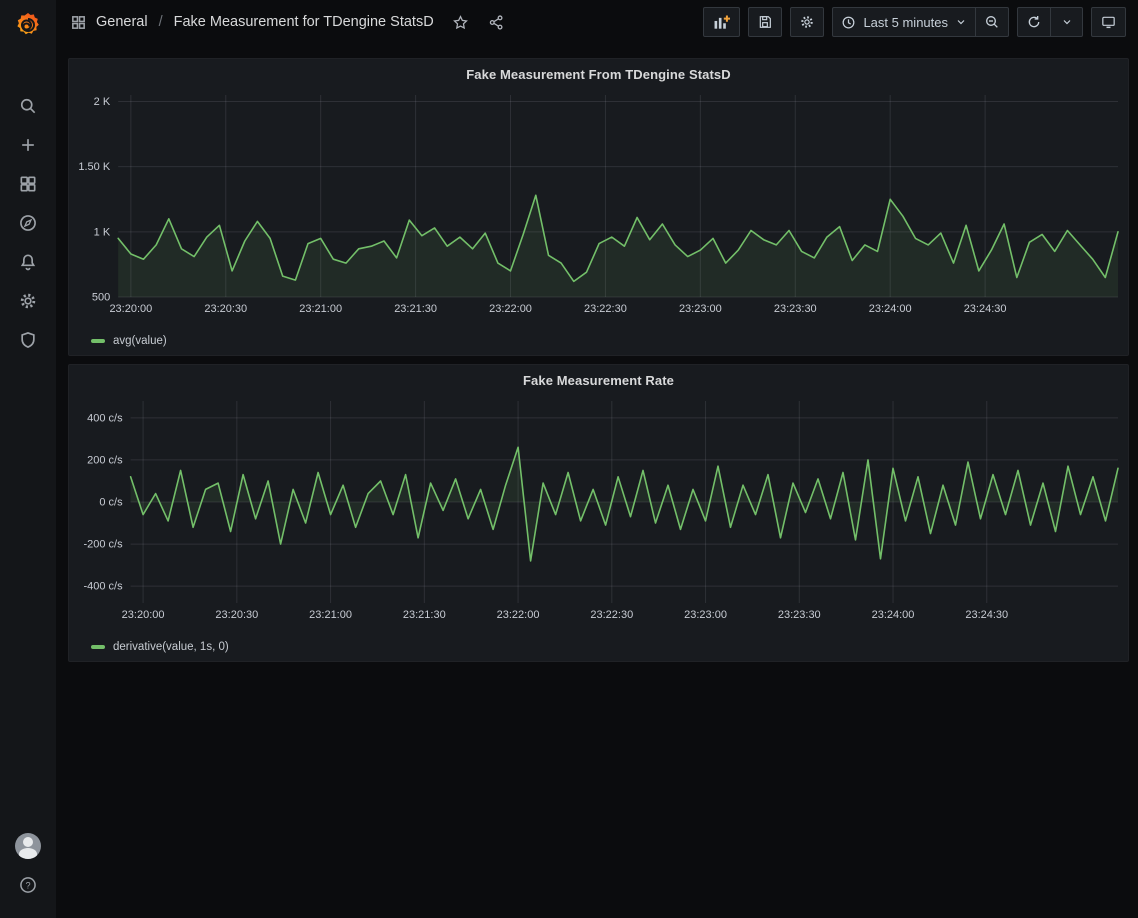  I want to click on dashboard-settings-button, so click(807, 22).